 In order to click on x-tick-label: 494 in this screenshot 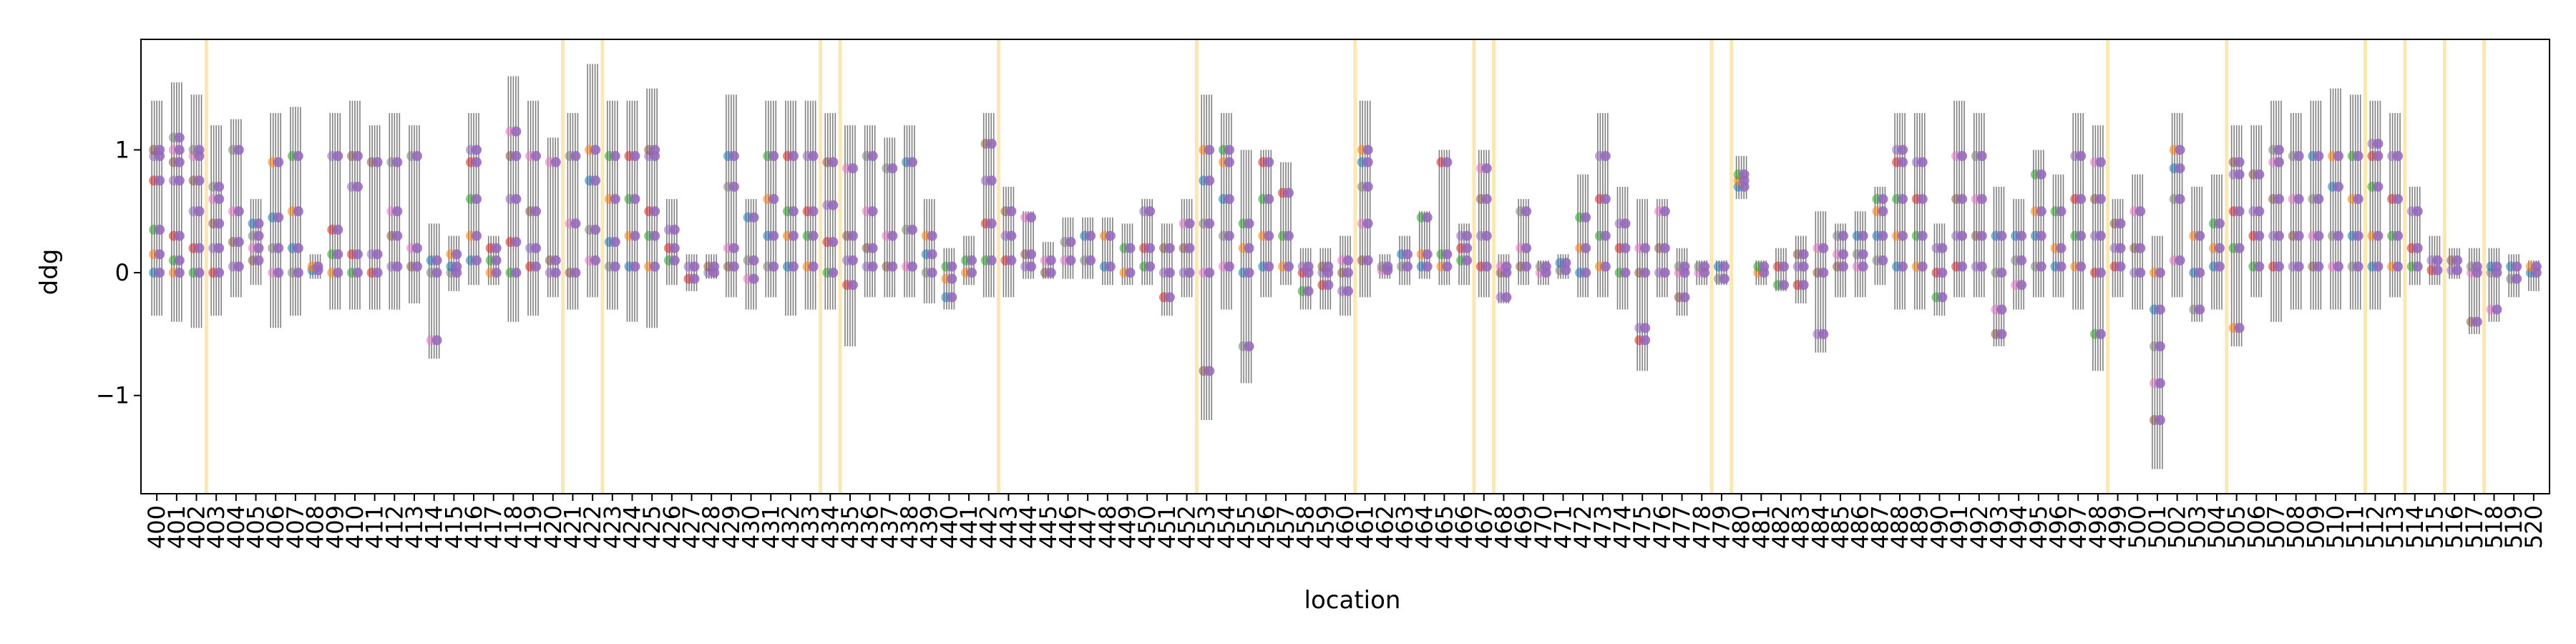, I will do `click(2018, 527)`.